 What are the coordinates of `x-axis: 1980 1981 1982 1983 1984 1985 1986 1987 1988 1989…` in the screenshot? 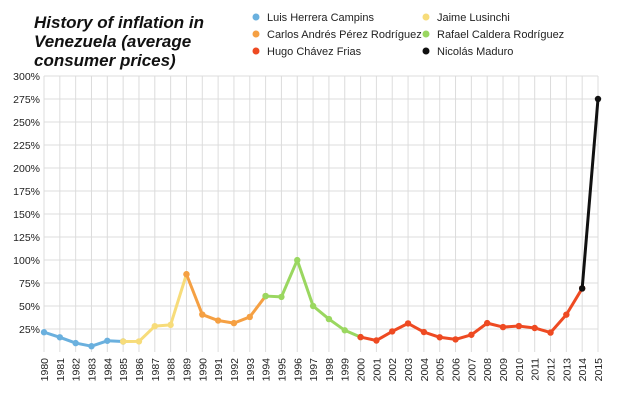 It's located at (322, 370).